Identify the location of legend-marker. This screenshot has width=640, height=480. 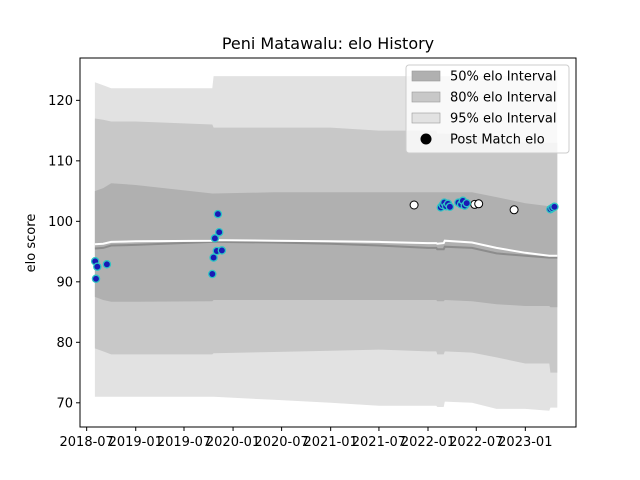
(426, 139).